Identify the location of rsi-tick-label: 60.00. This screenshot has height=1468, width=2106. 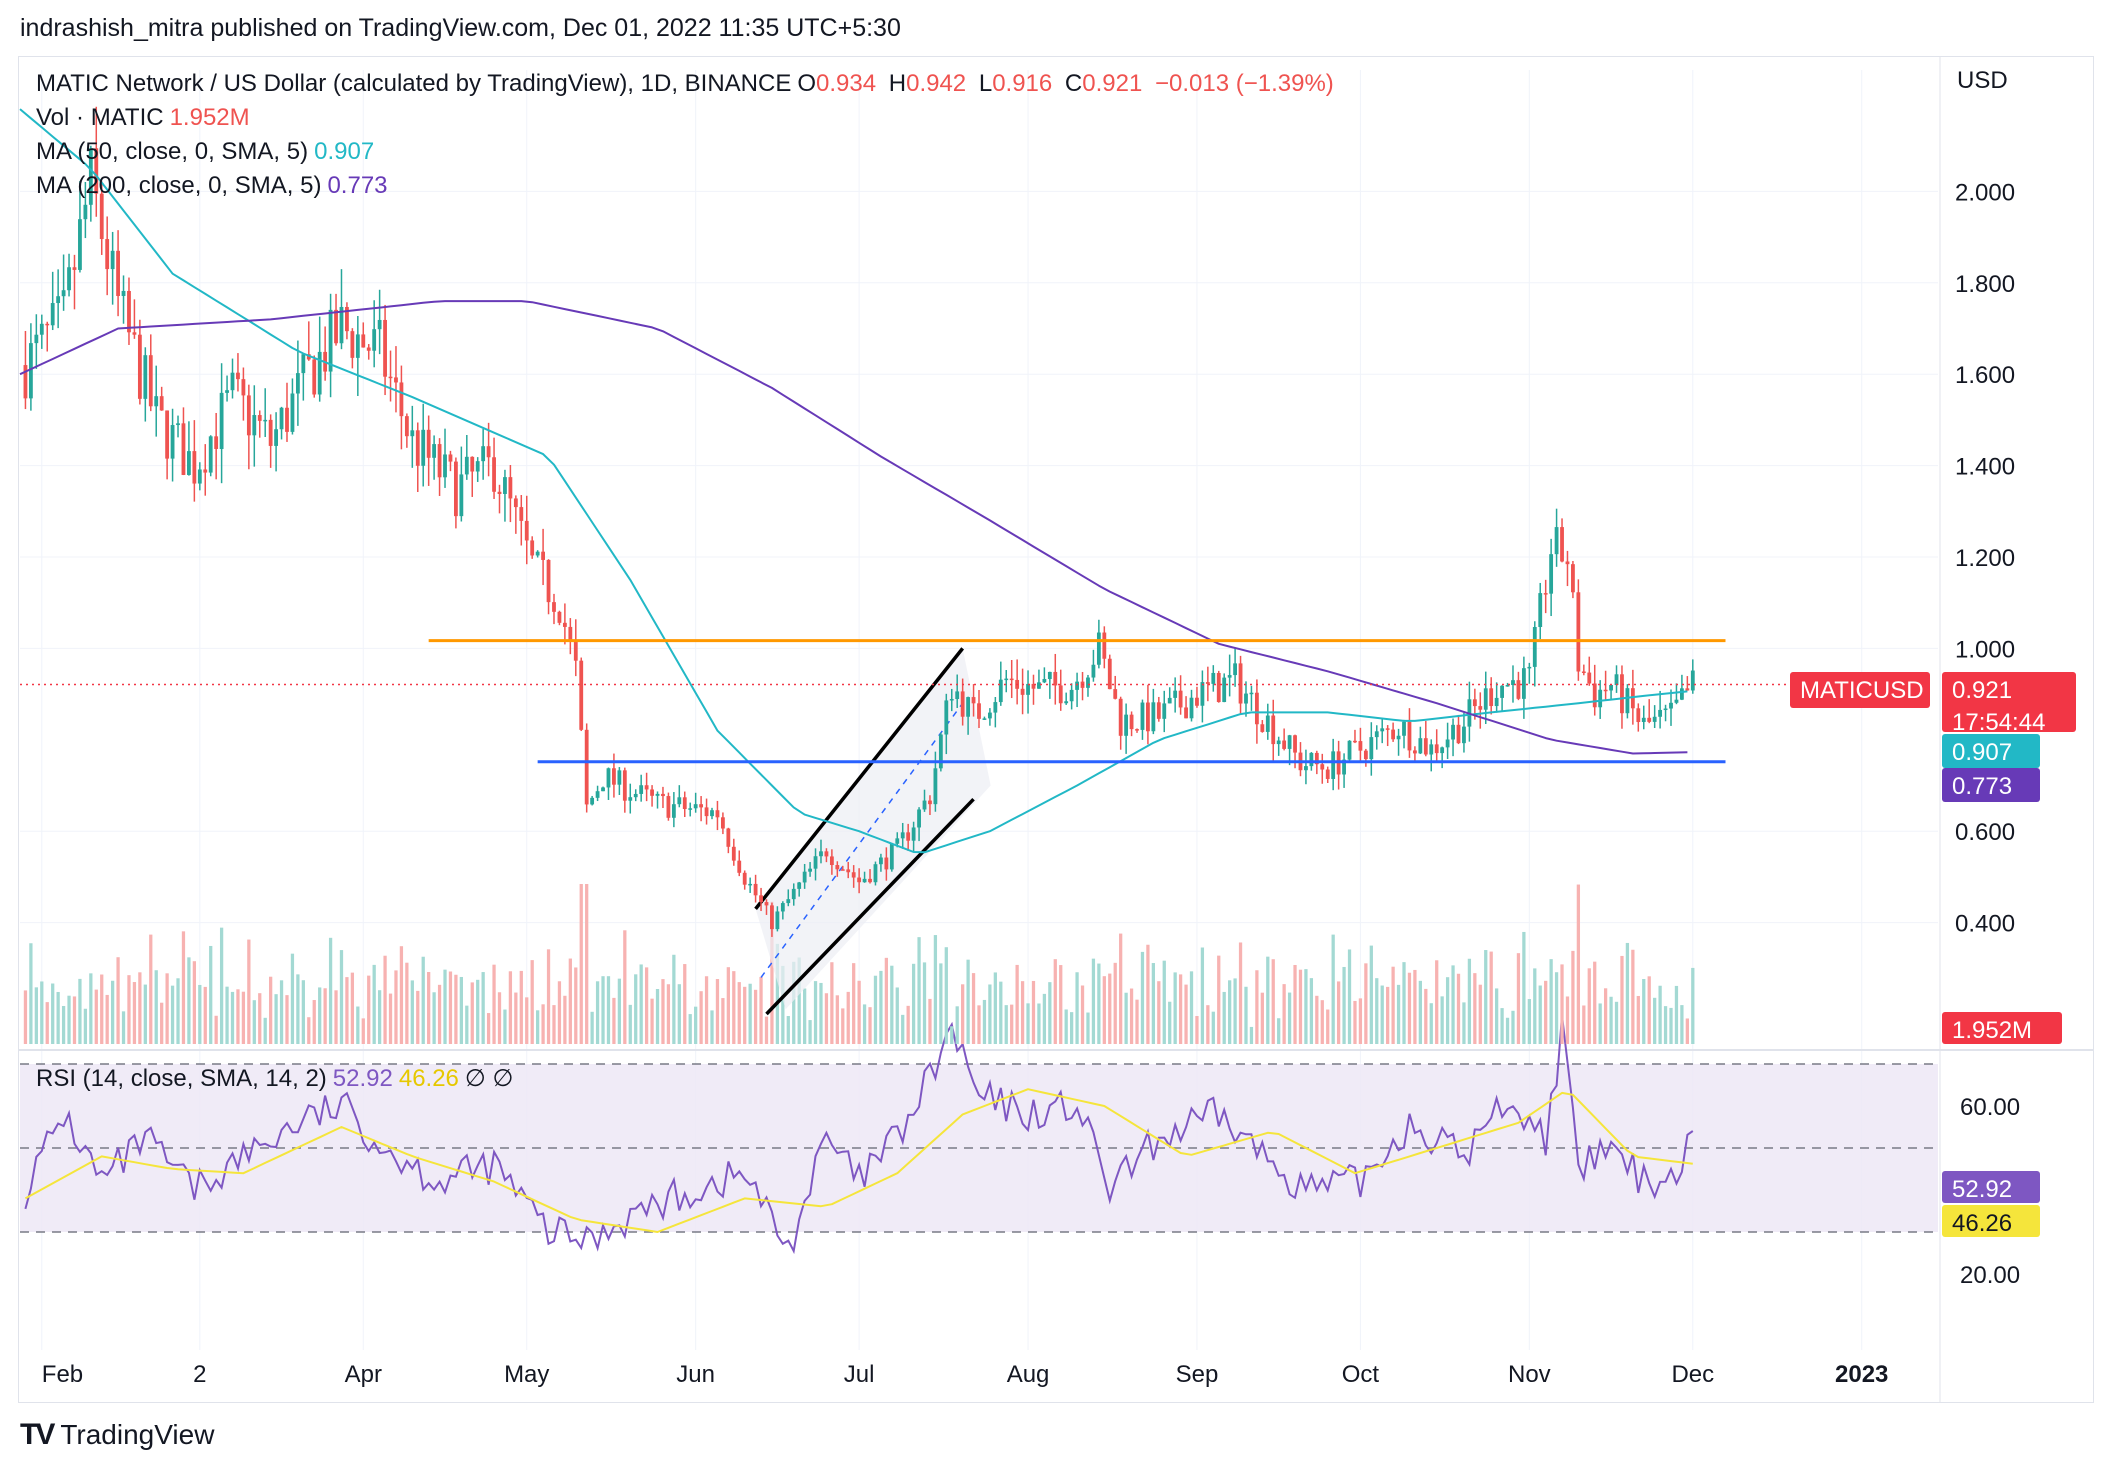
(1990, 1107).